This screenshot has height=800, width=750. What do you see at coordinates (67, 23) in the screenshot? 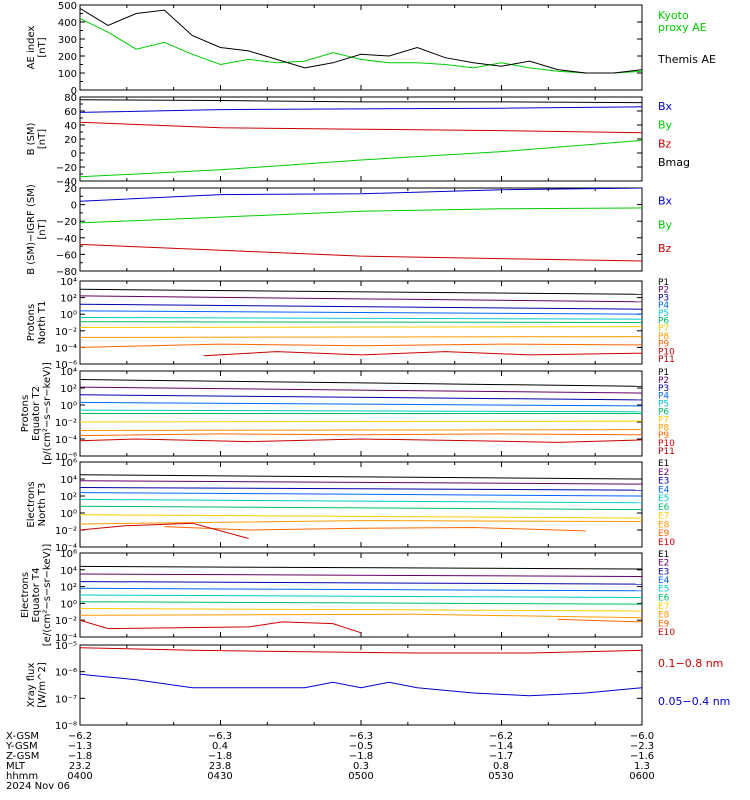
I see `y-tick-label: 400` at bounding box center [67, 23].